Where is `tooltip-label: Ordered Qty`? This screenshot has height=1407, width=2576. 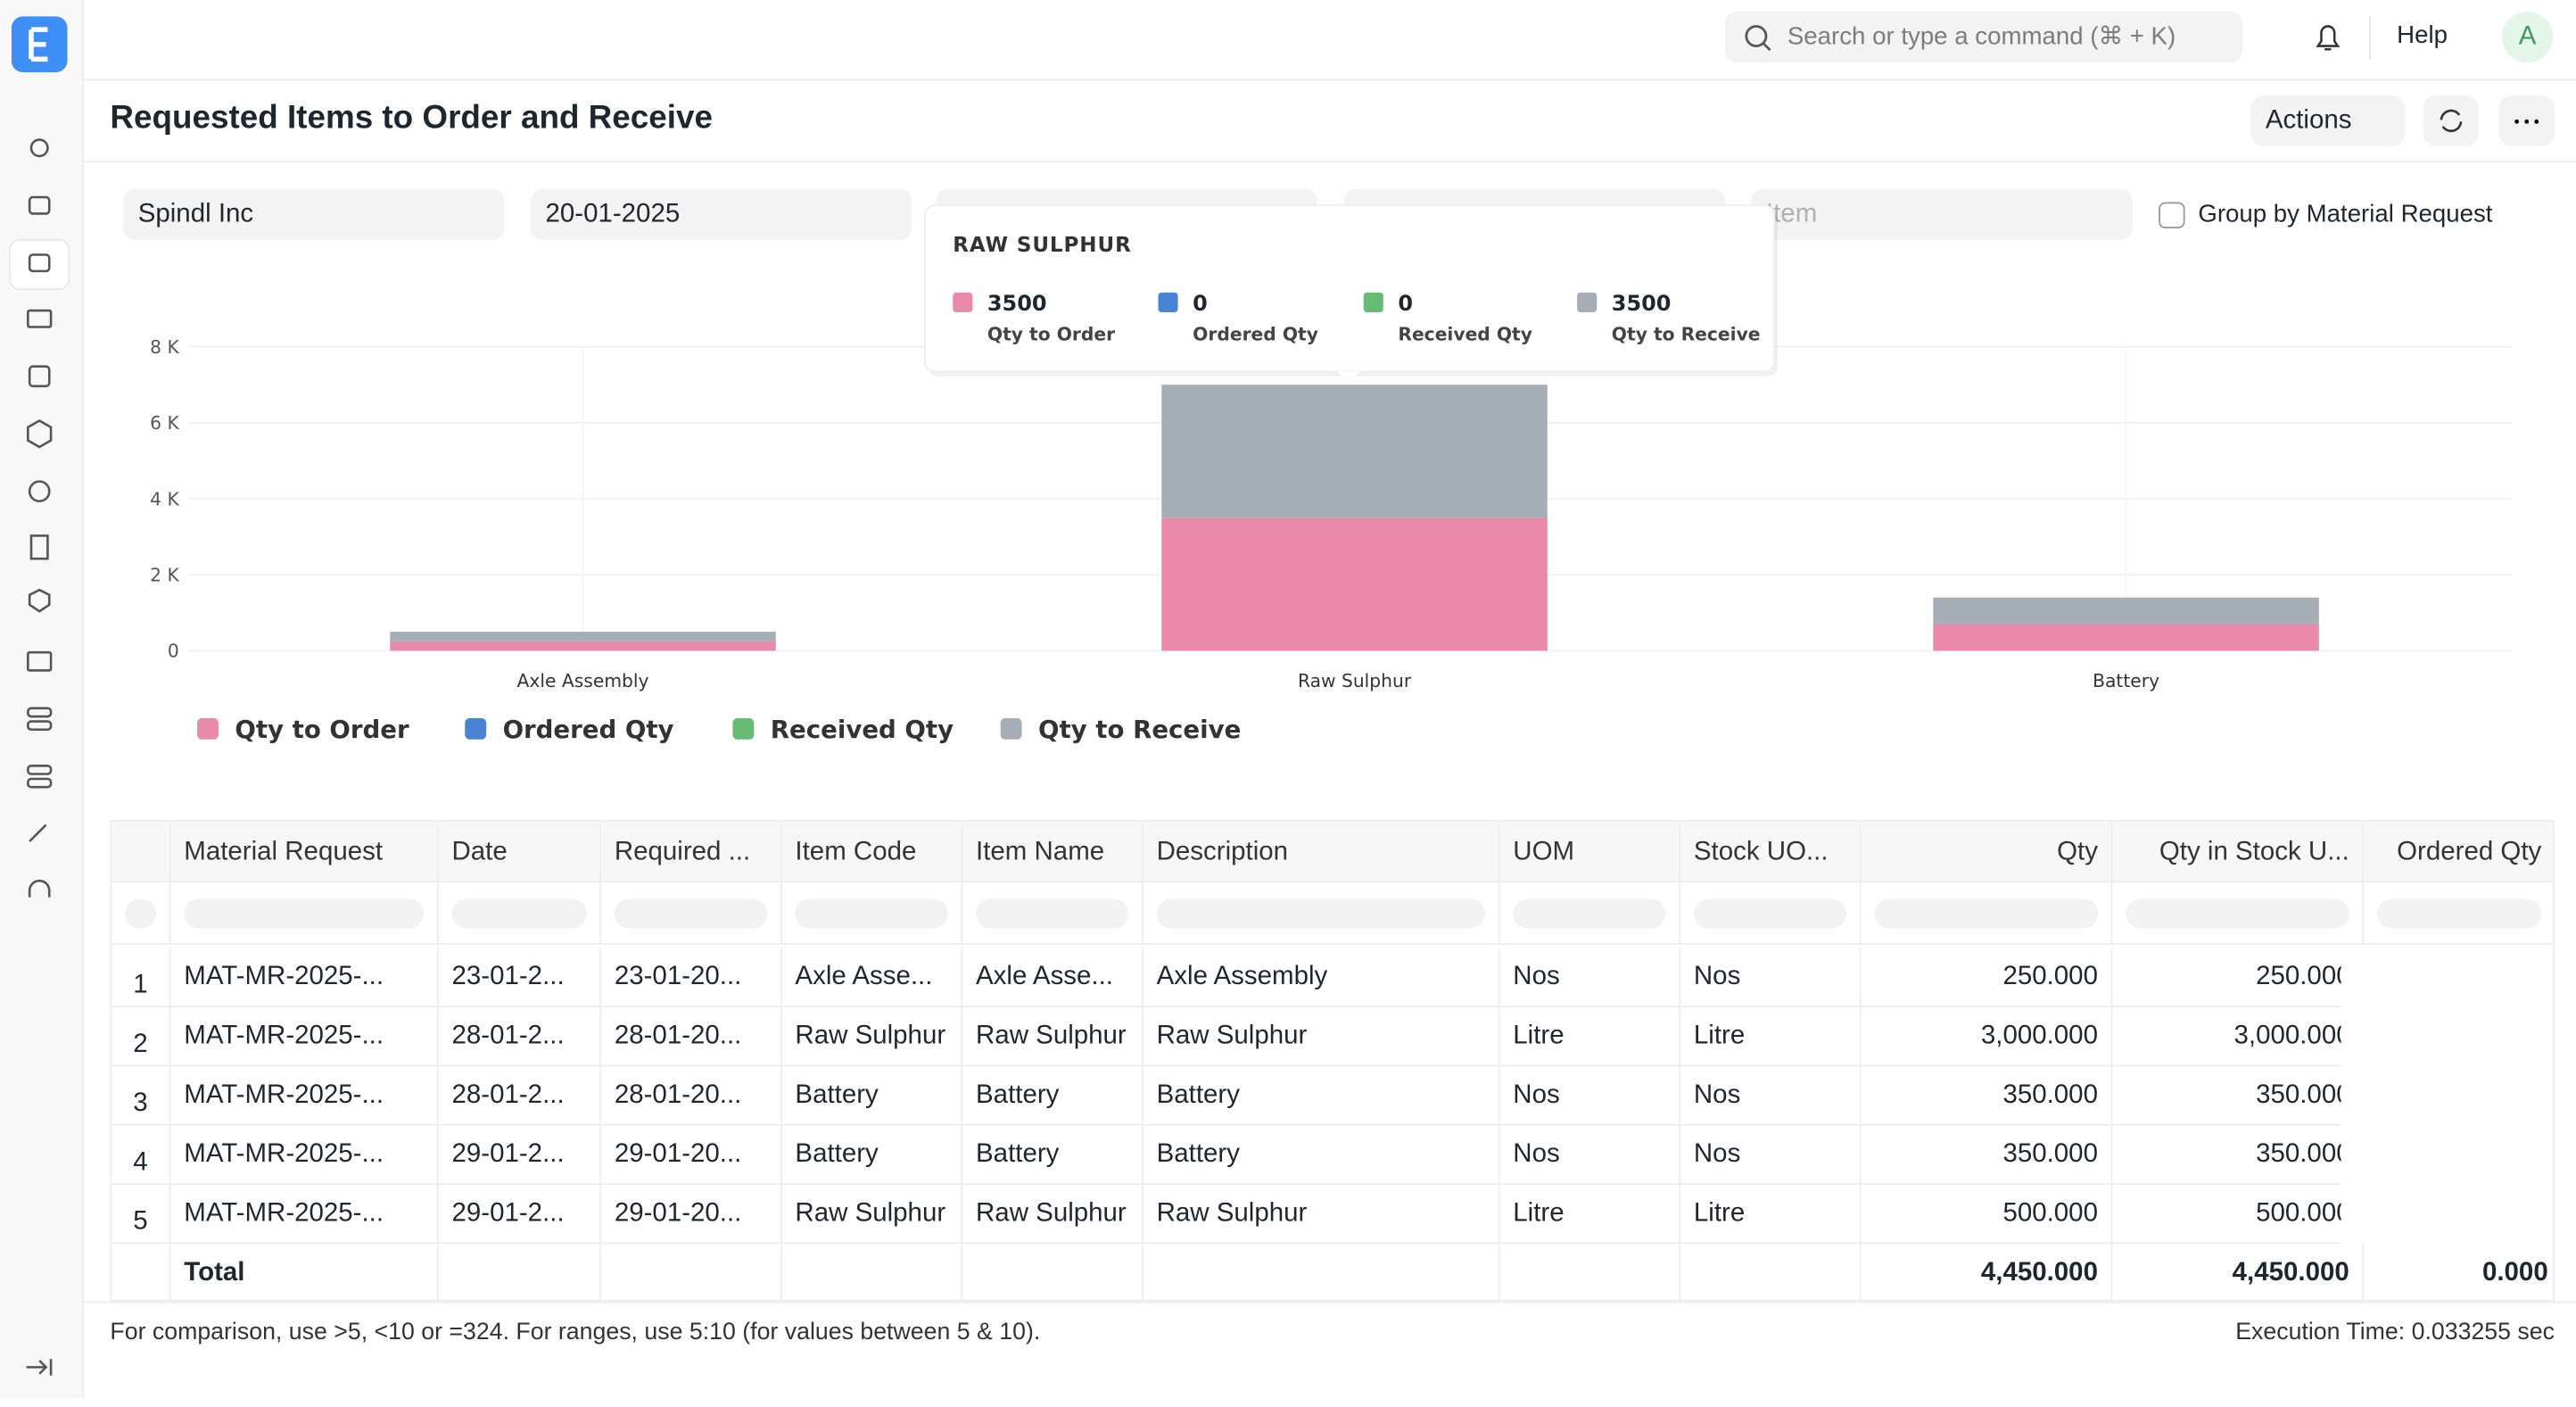
tooltip-label: Ordered Qty is located at coordinates (1256, 333).